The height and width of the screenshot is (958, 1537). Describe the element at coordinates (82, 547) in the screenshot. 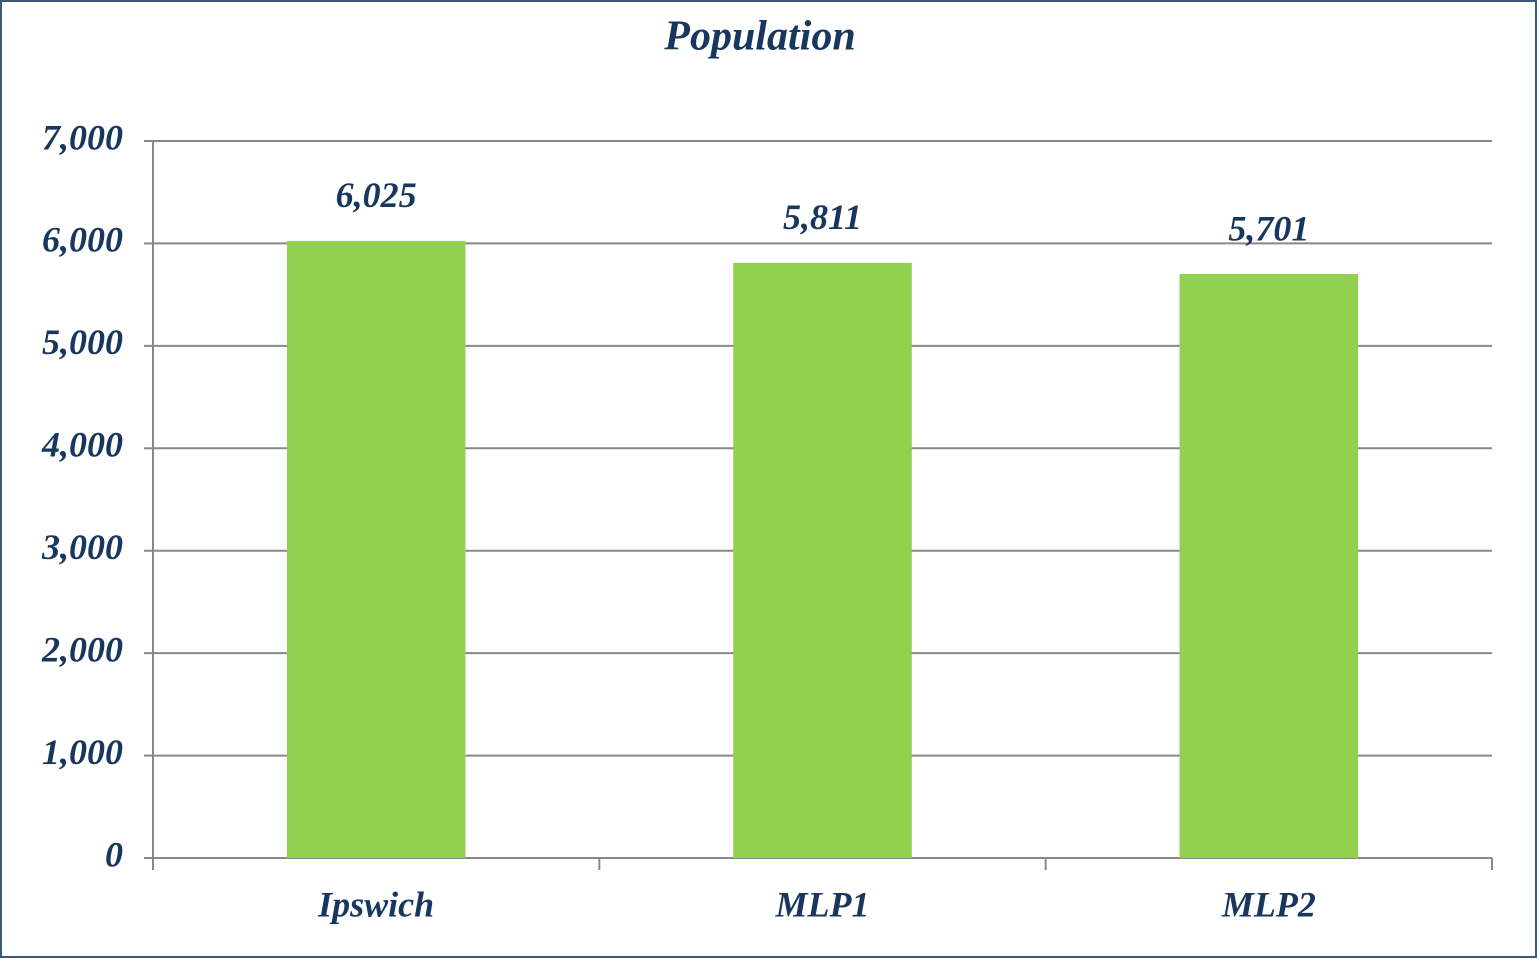

I see `y-tick-label: 3,000` at that location.